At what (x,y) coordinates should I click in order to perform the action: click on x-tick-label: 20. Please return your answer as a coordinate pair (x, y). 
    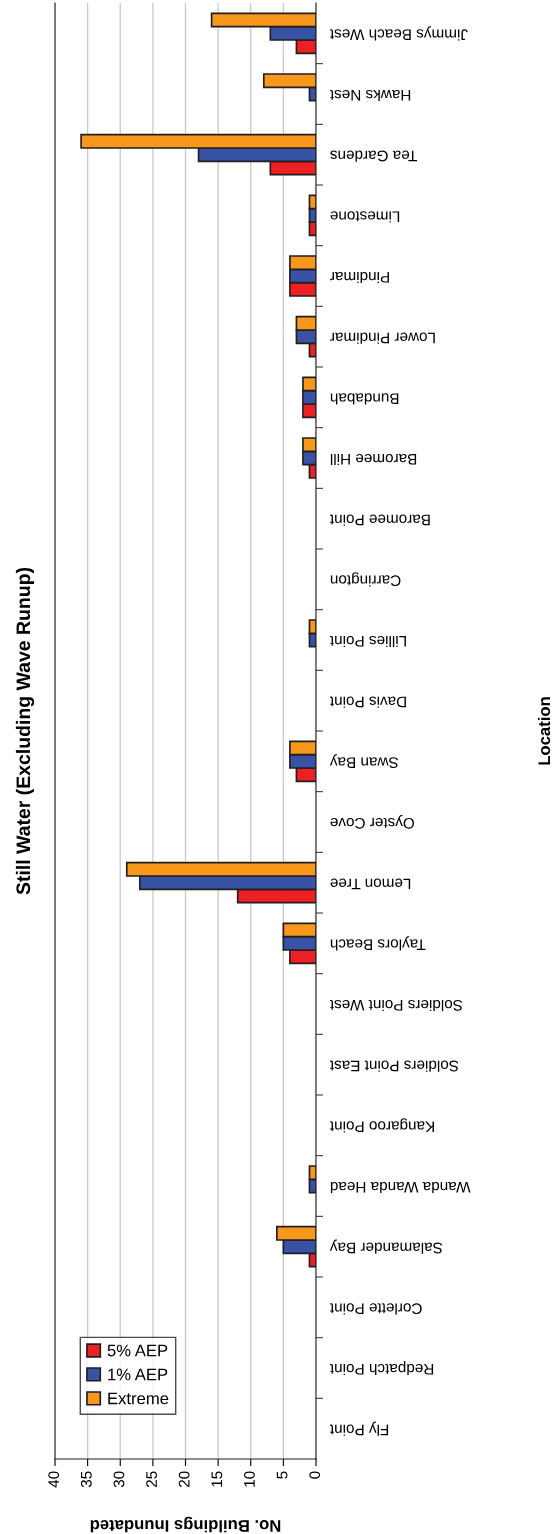
    Looking at the image, I should click on (184, 1479).